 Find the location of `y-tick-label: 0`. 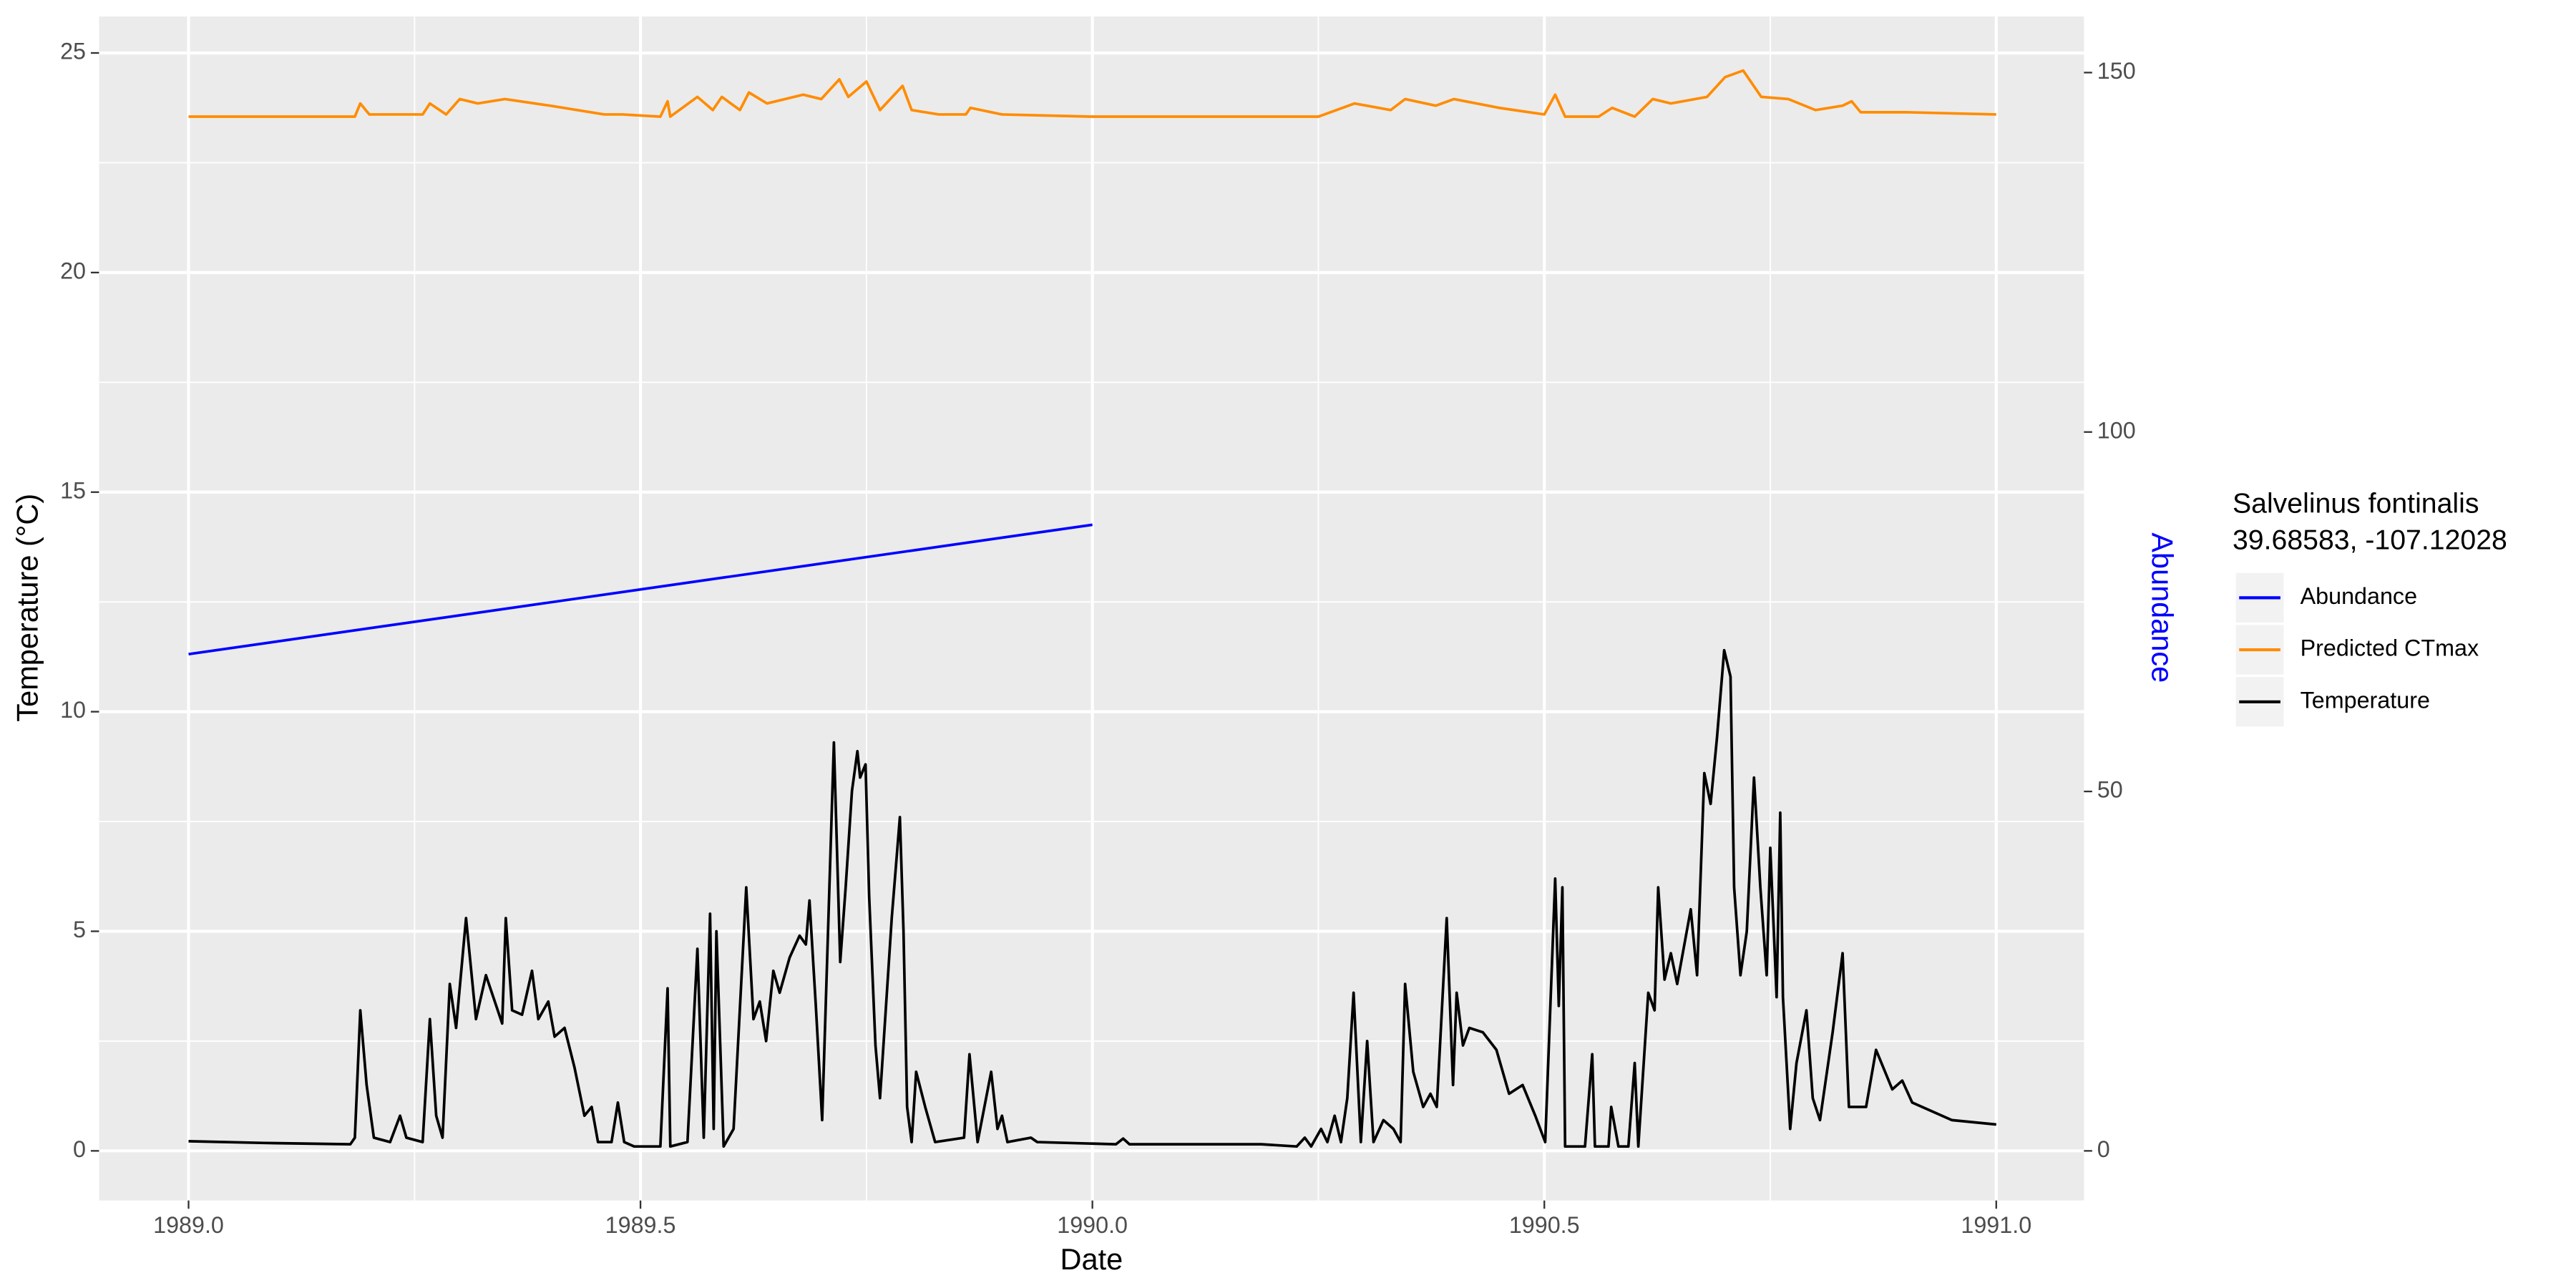

y-tick-label: 0 is located at coordinates (79, 1149).